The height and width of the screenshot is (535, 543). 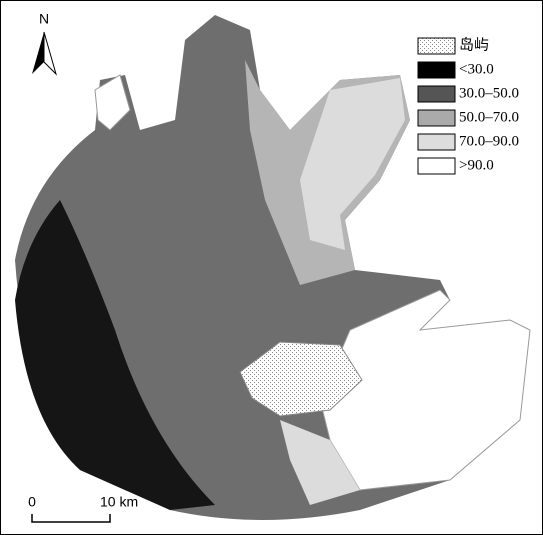 I want to click on legend-label: <30.0, so click(x=476, y=69).